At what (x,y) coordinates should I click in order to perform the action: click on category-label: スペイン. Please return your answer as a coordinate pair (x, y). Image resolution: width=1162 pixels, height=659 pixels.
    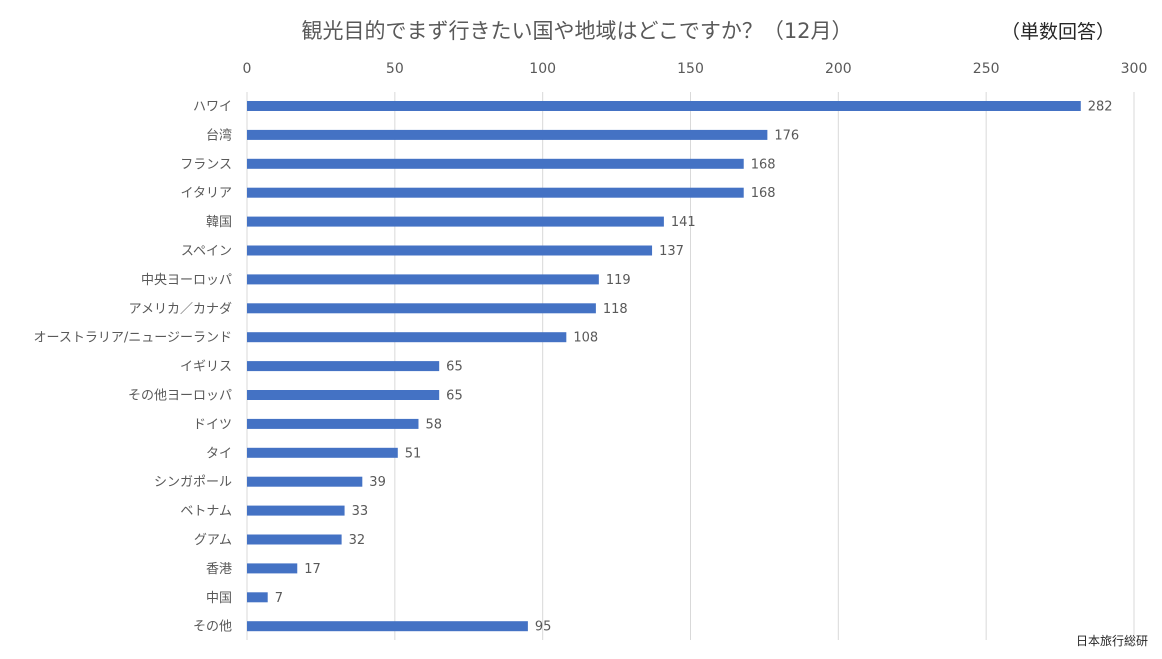
    Looking at the image, I should click on (206, 251).